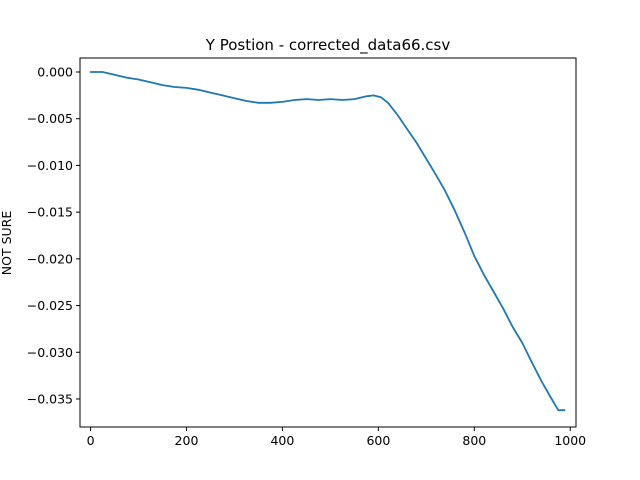  Describe the element at coordinates (50, 258) in the screenshot. I see `y-tick-label: −0.020` at that location.